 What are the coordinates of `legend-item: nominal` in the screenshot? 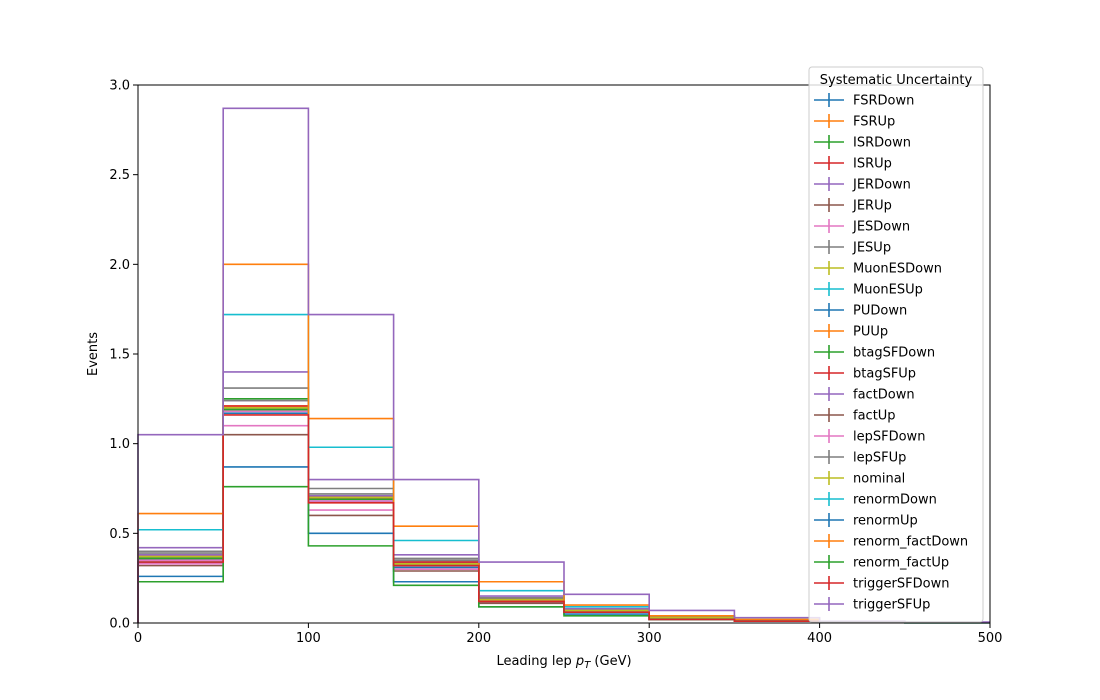 It's located at (859, 479).